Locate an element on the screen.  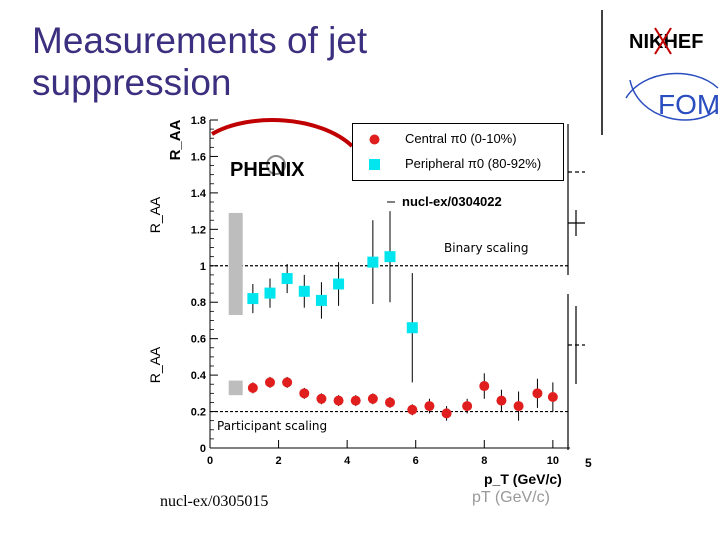
phenix-logo-text: PHENIX is located at coordinates (267, 170).